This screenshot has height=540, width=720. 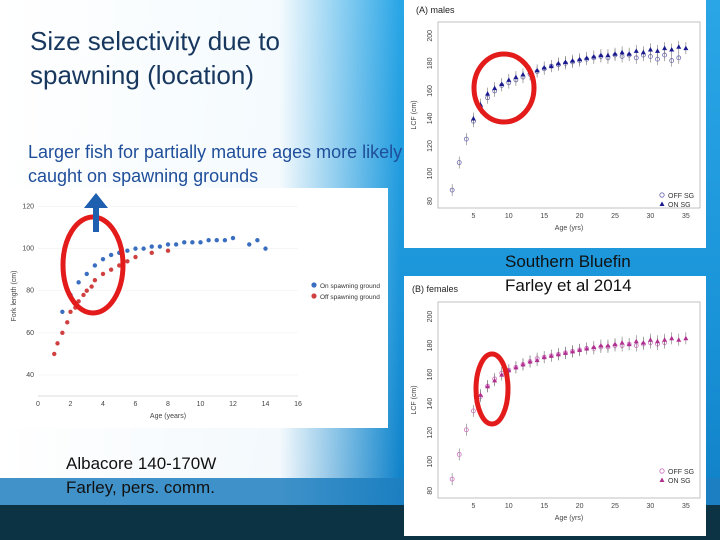 I want to click on y-tick-label: 40, so click(x=30, y=375).